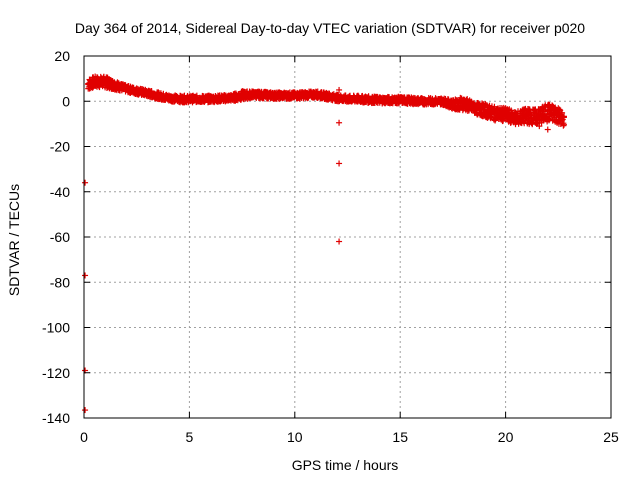  I want to click on x-tick-label: 5, so click(190, 437).